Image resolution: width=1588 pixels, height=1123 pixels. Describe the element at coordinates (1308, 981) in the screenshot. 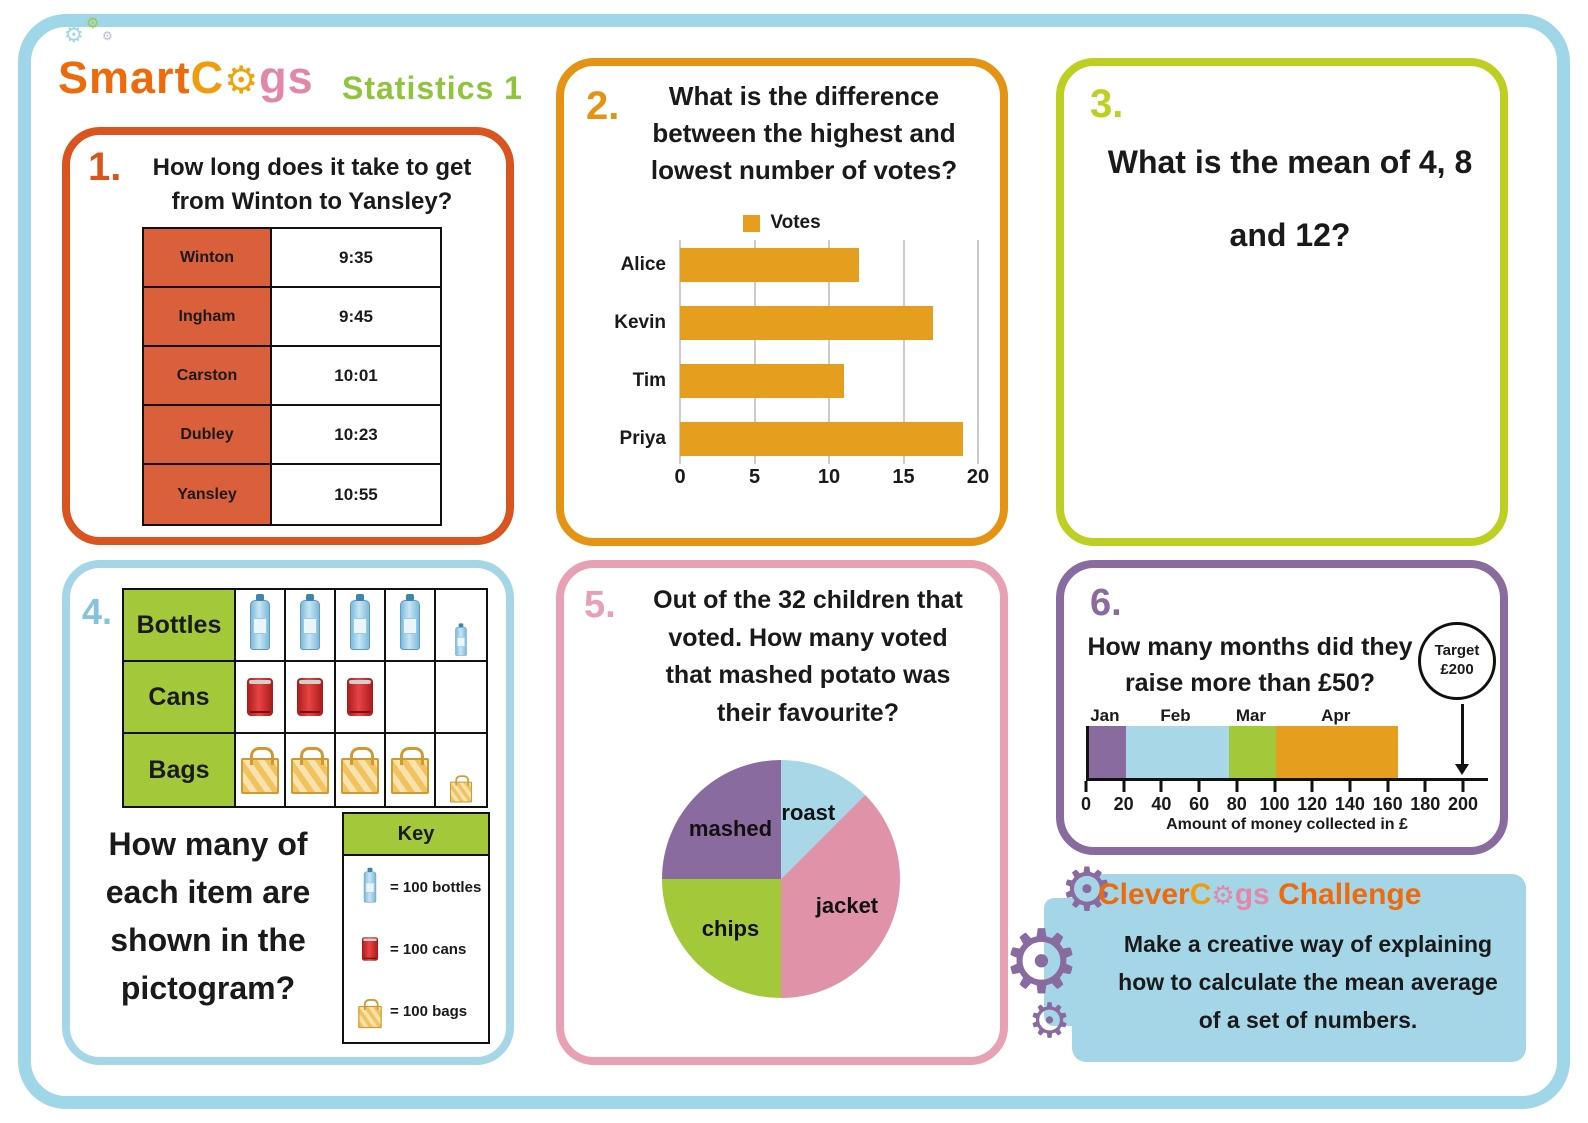

I see `question-line: how to calculate the mean average` at that location.